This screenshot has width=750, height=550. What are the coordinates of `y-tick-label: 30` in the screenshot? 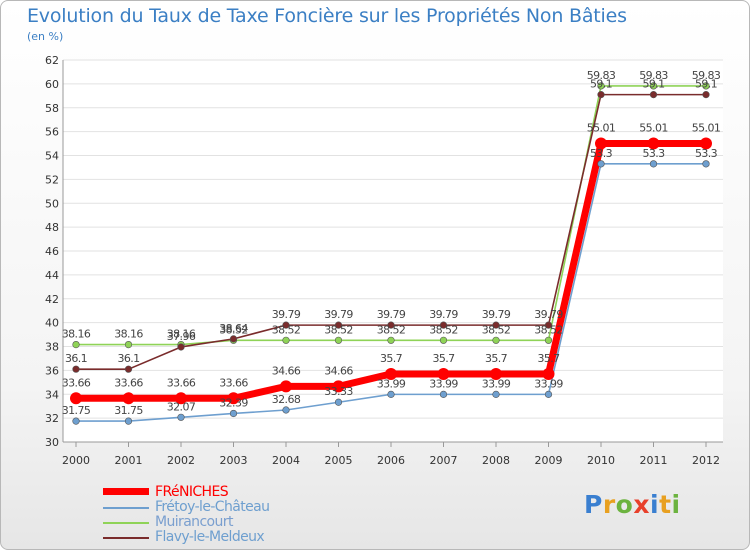 It's located at (52, 442).